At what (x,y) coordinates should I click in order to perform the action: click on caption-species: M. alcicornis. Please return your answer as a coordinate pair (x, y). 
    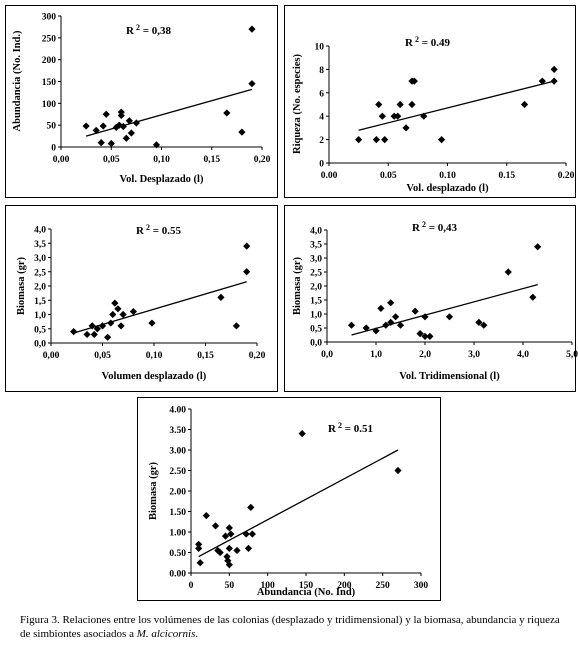
    Looking at the image, I should click on (166, 633).